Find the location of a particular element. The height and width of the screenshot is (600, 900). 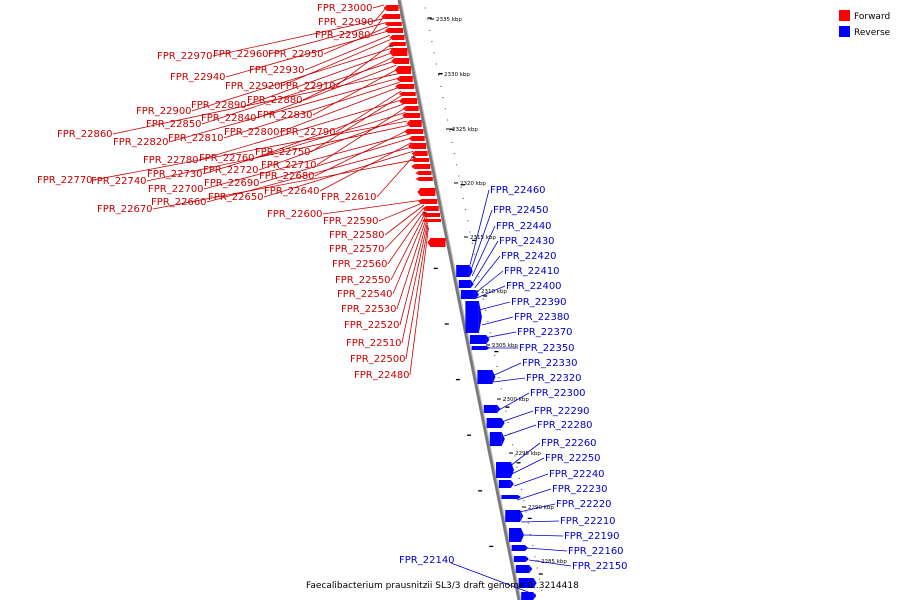

forward-gene-label: FPR_22520 is located at coordinates (372, 325).